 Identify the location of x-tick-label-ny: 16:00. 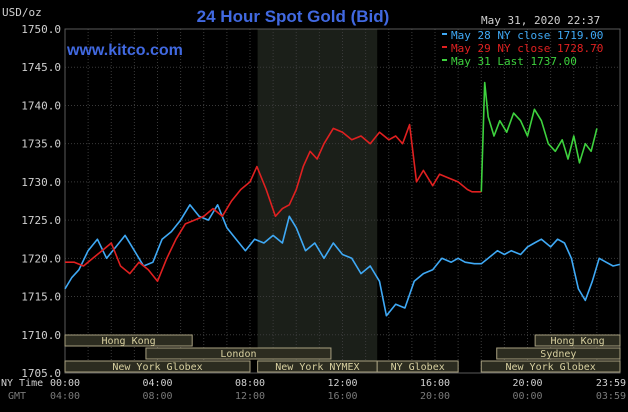
(435, 383).